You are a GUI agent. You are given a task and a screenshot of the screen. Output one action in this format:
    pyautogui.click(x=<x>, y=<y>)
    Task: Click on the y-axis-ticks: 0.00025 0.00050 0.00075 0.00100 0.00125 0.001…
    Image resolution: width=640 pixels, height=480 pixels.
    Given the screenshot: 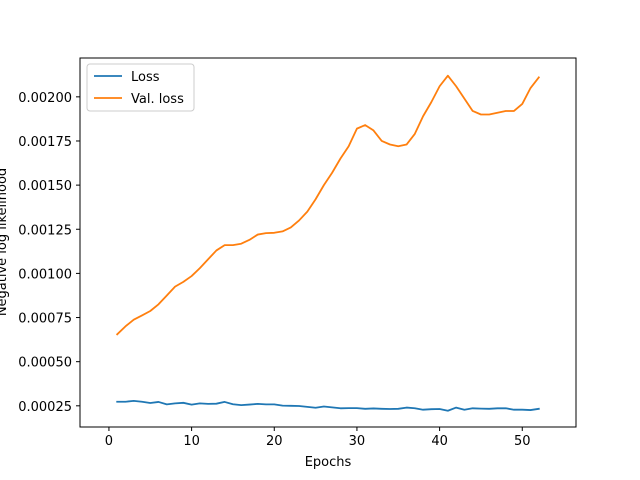 What is the action you would take?
    pyautogui.click(x=49, y=253)
    